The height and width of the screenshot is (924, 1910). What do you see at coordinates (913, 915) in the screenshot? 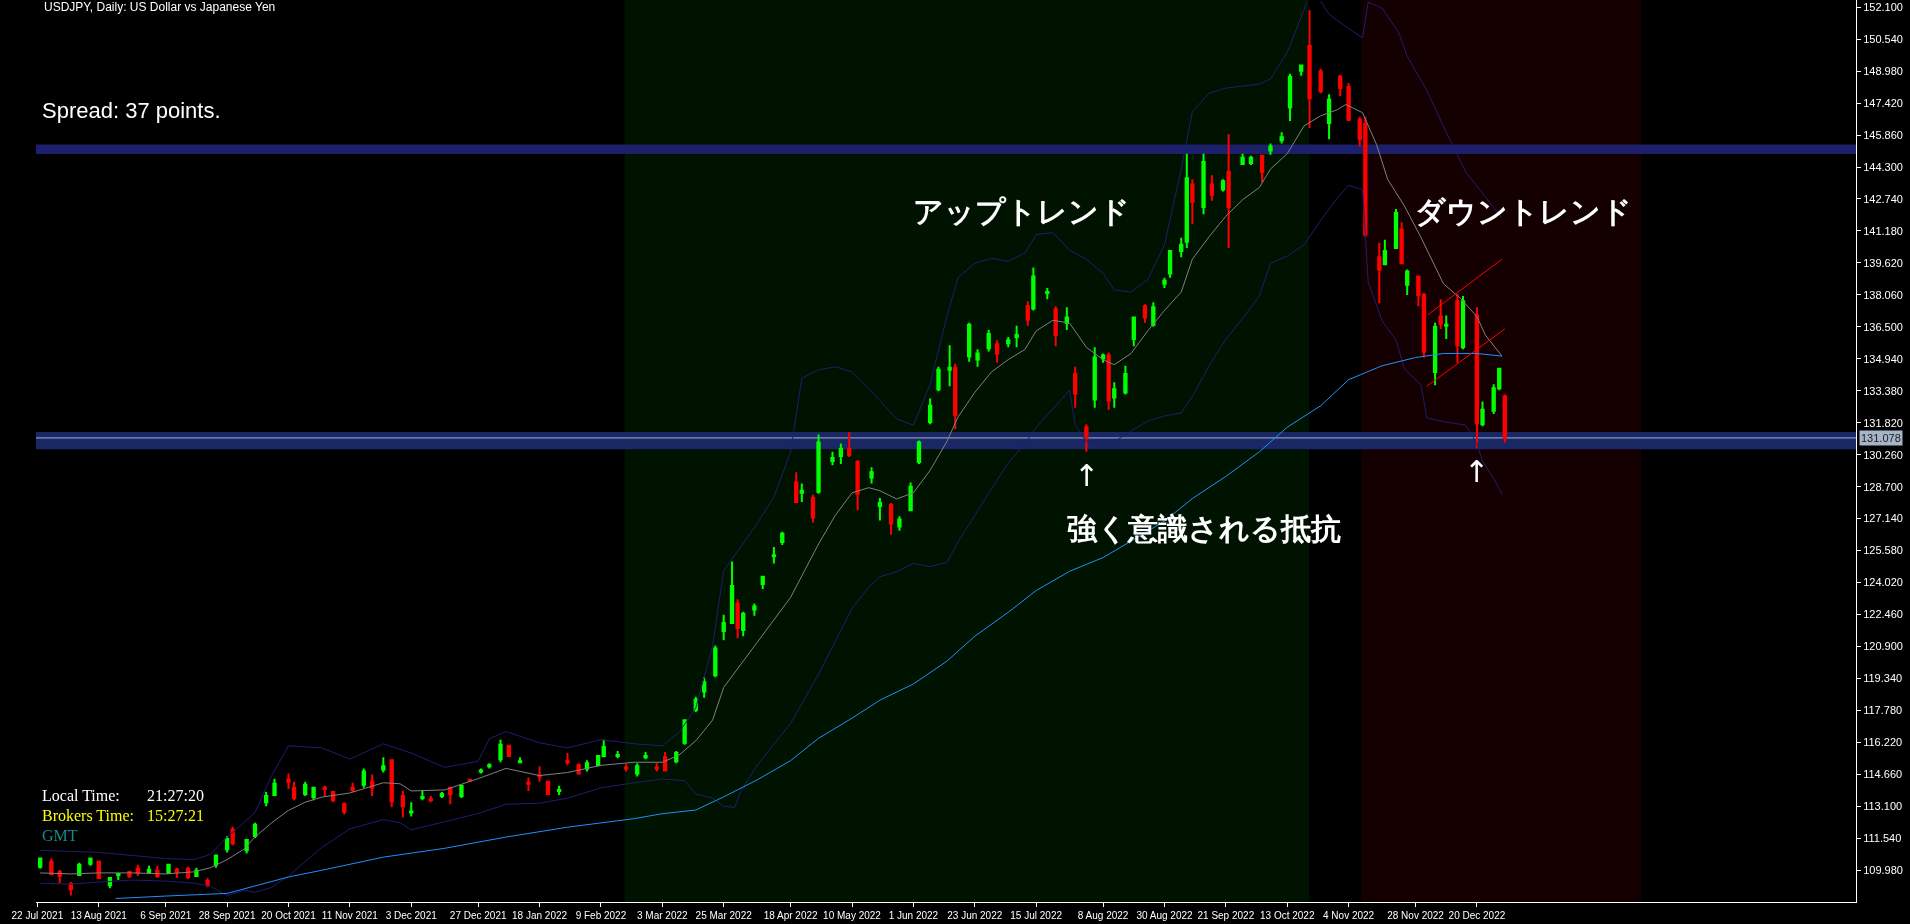
I see `x-tick-label: 1 Jun 2022` at bounding box center [913, 915].